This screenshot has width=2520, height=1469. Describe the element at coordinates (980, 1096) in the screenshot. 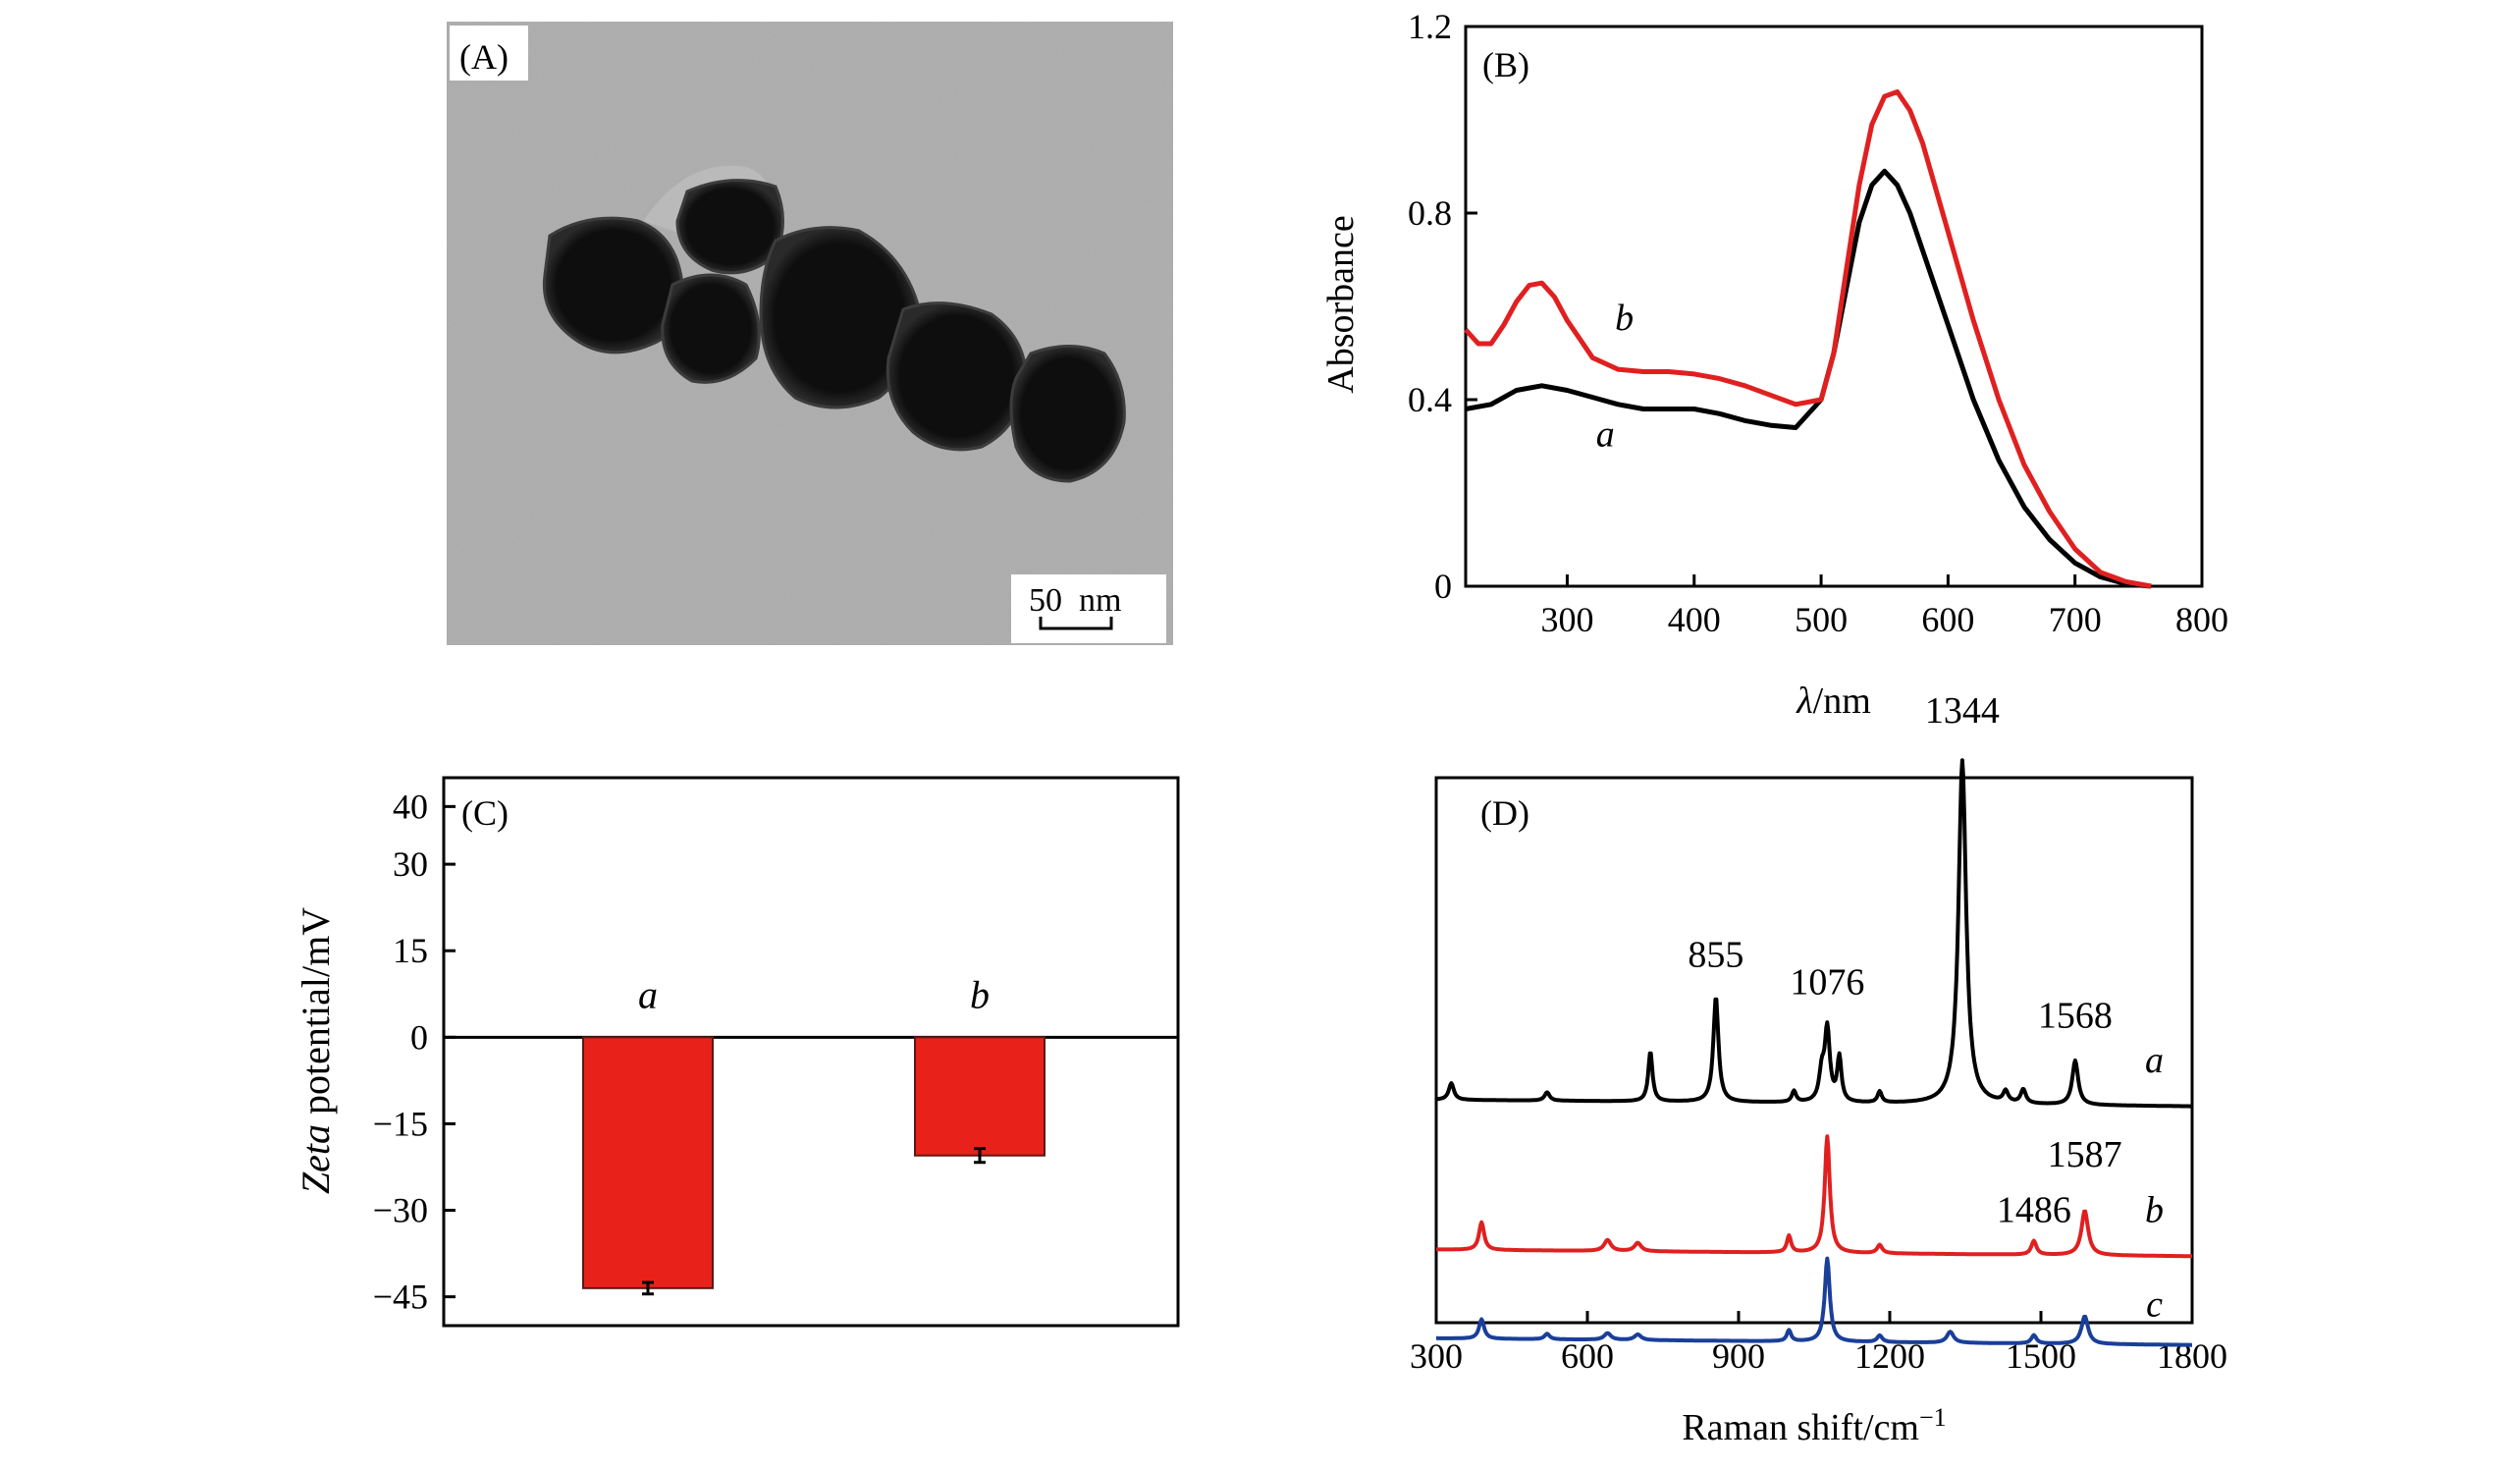

I see `panel-c-bar-b` at that location.